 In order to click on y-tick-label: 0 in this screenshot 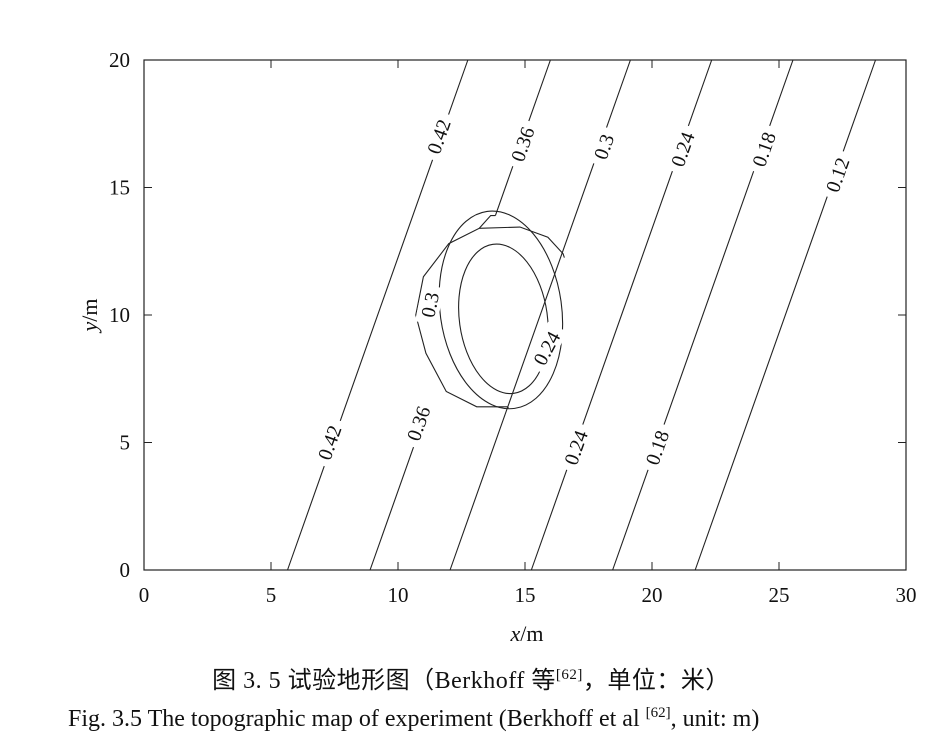, I will do `click(125, 570)`.